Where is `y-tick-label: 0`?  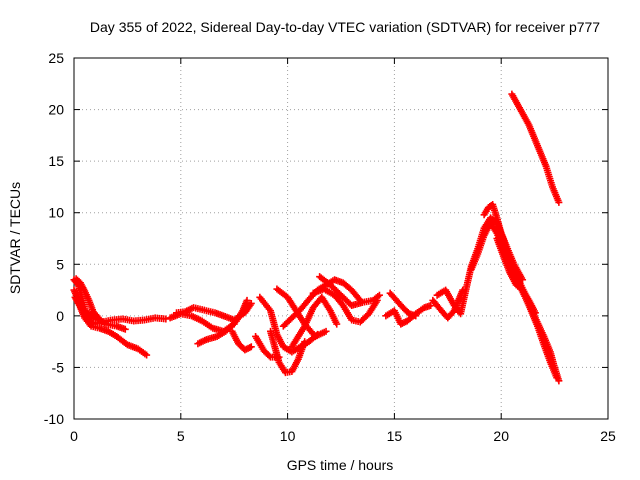 y-tick-label: 0 is located at coordinates (60, 316).